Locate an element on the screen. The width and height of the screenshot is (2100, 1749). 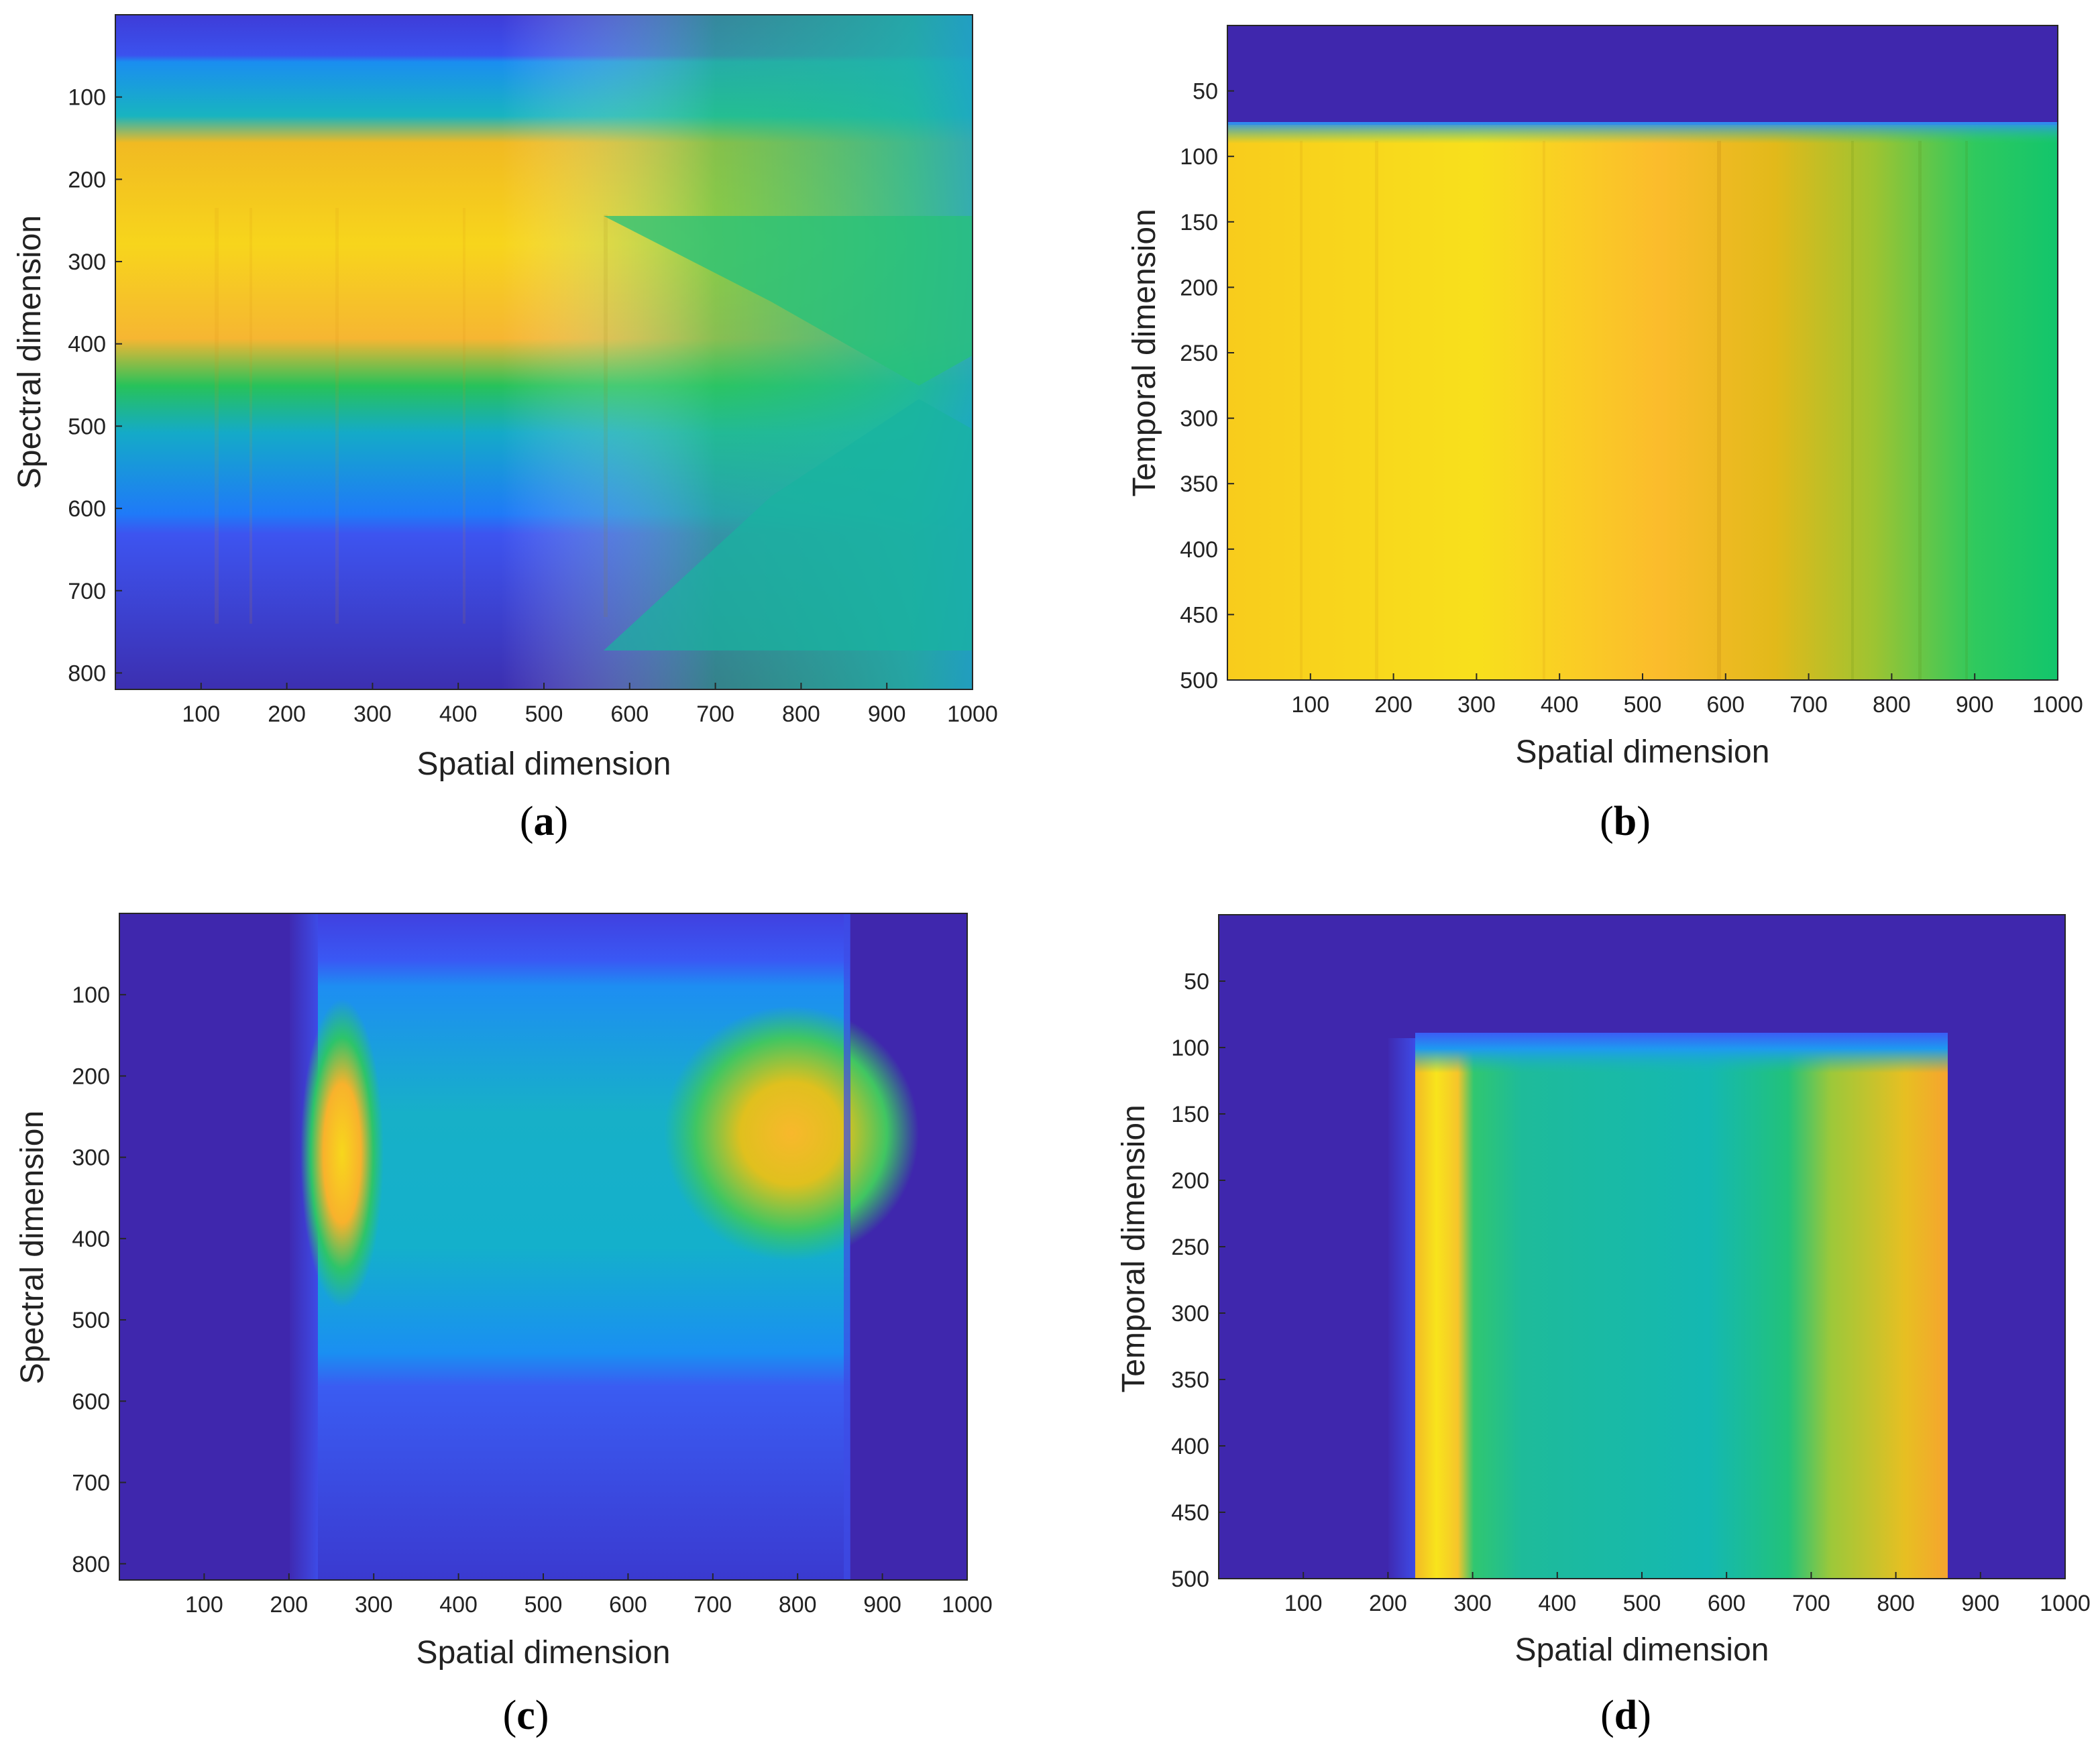
caption-a: (a) is located at coordinates (544, 821).